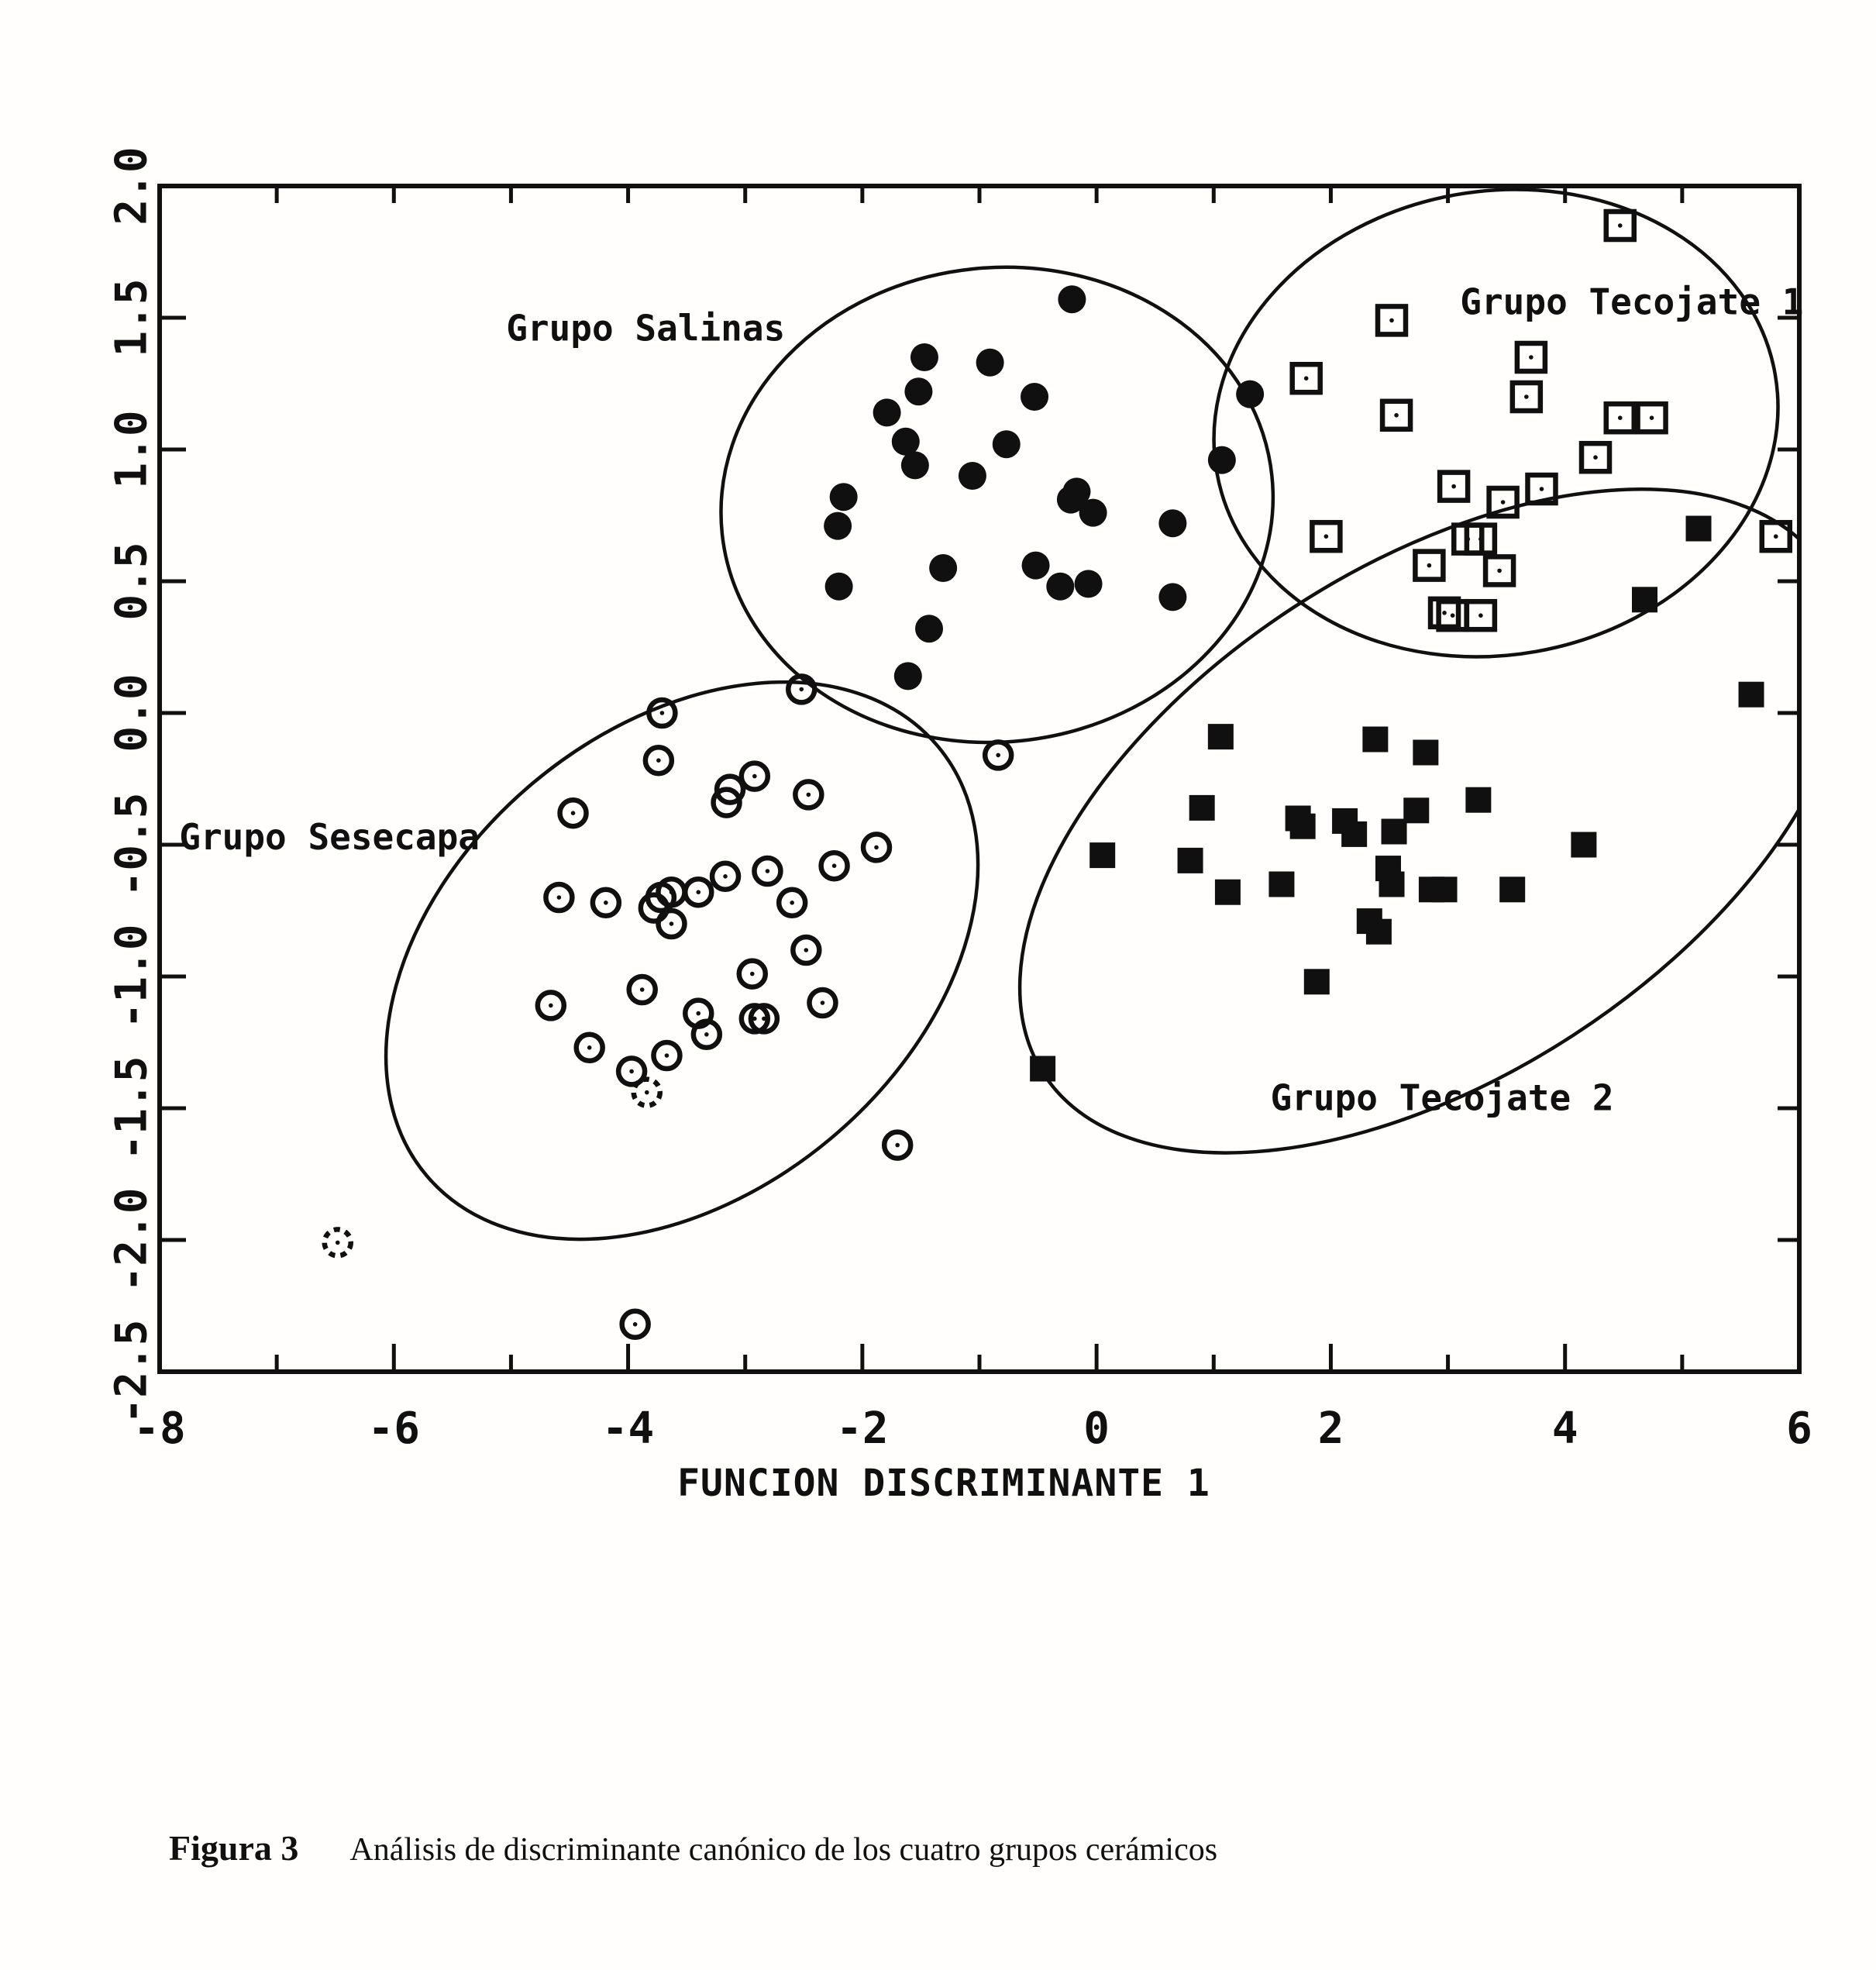 The image size is (1876, 1970). Describe the element at coordinates (1331, 1428) in the screenshot. I see `x-tick-label: 2` at that location.